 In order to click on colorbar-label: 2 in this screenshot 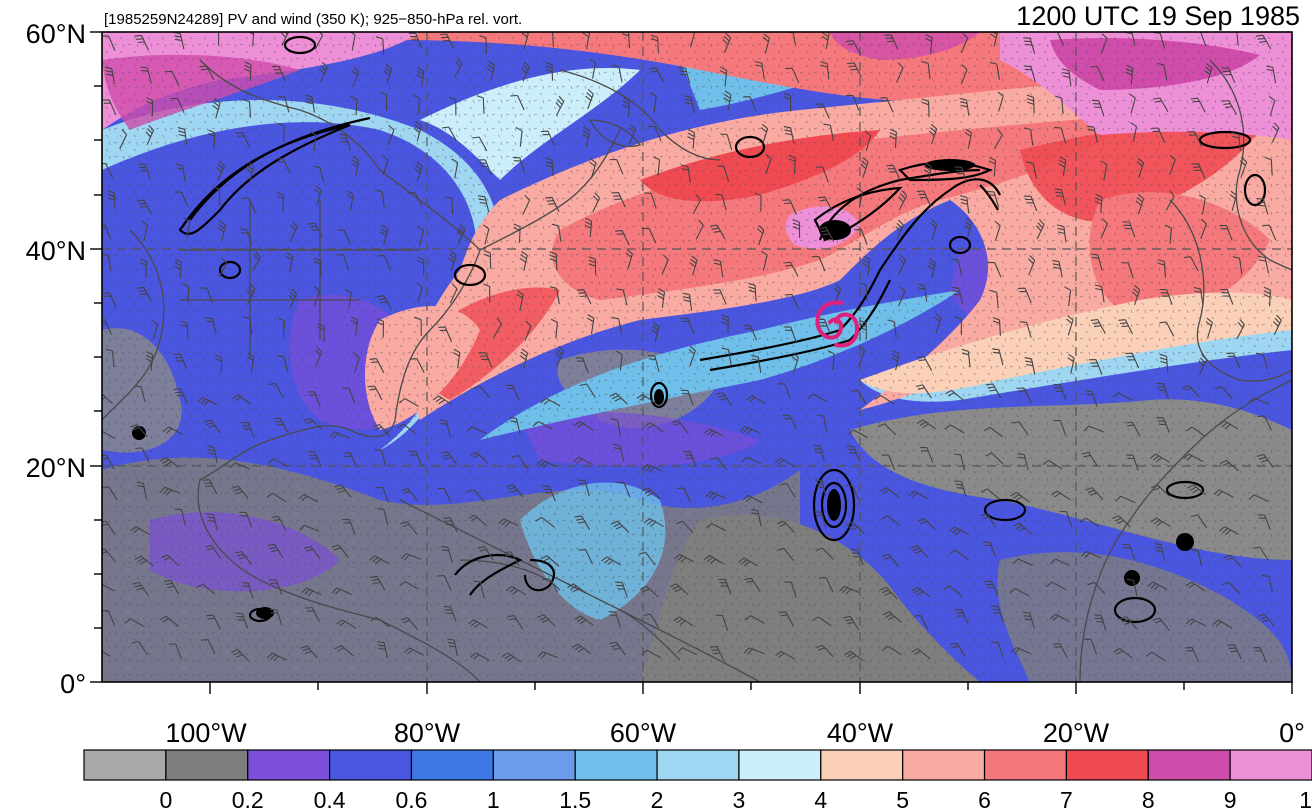, I will do `click(657, 798)`.